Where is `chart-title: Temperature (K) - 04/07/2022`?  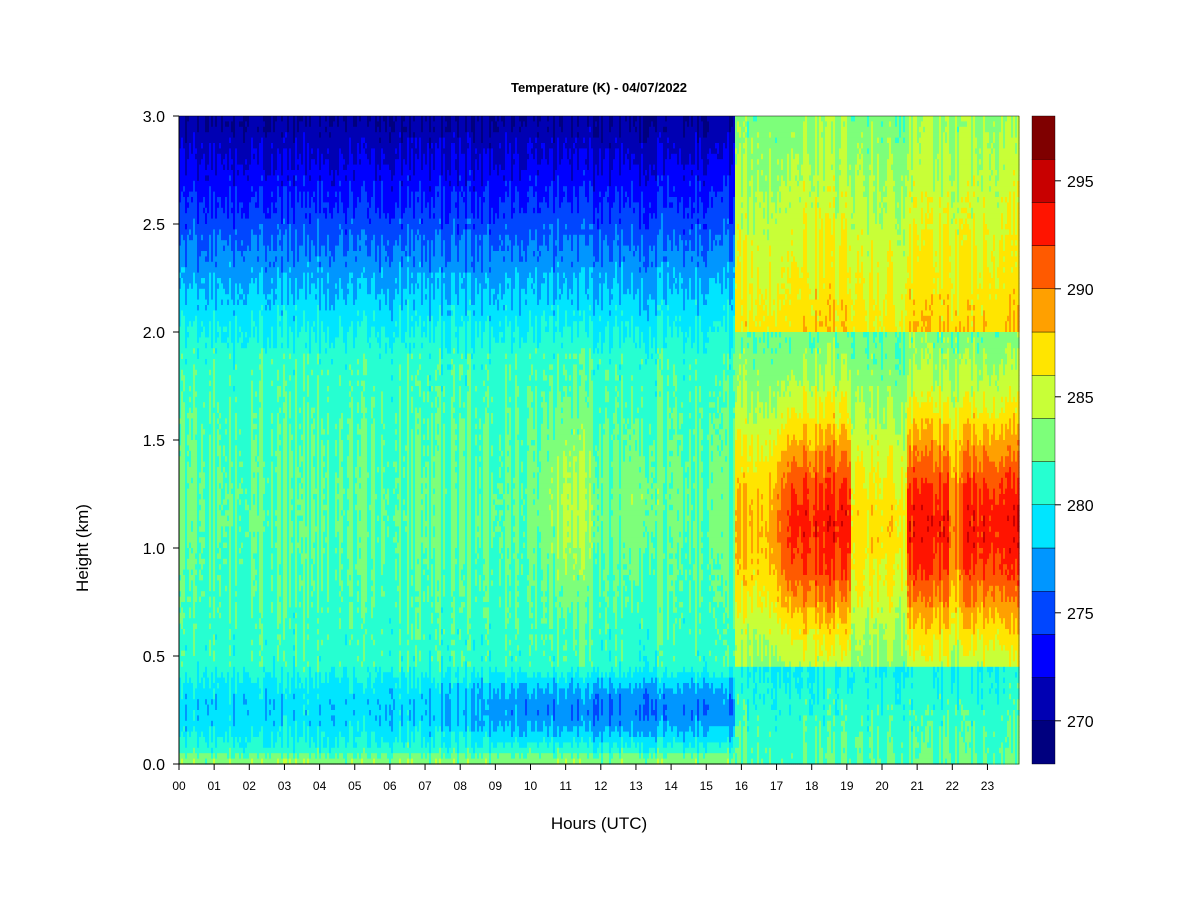
chart-title: Temperature (K) - 04/07/2022 is located at coordinates (599, 87).